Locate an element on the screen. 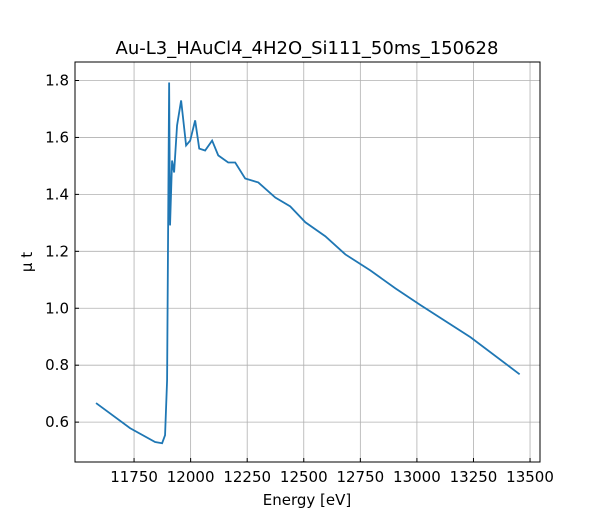 Image resolution: width=600 pixels, height=524 pixels. x-tick-label: 13250 is located at coordinates (474, 477).